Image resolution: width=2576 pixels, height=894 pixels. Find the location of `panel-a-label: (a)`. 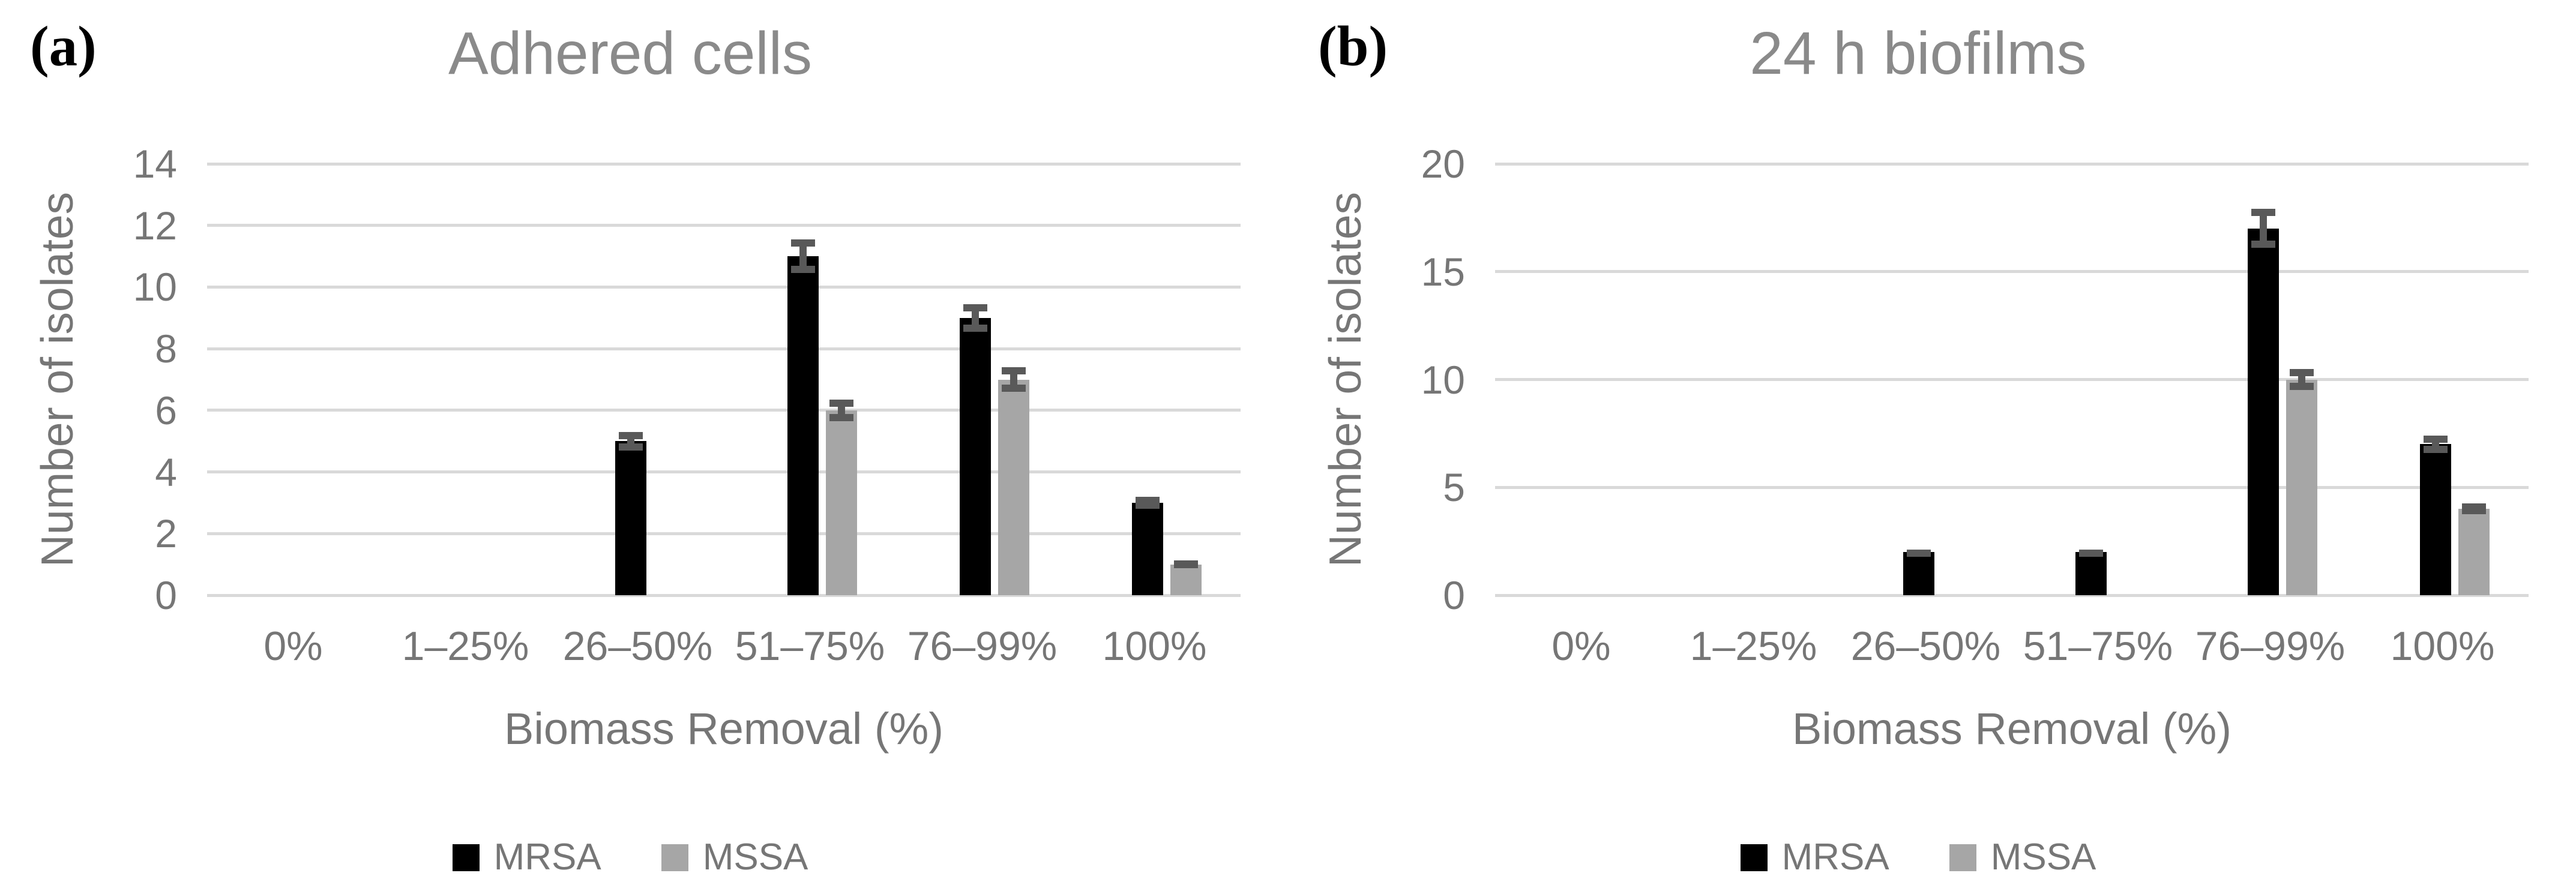

panel-a-label: (a) is located at coordinates (63, 46).